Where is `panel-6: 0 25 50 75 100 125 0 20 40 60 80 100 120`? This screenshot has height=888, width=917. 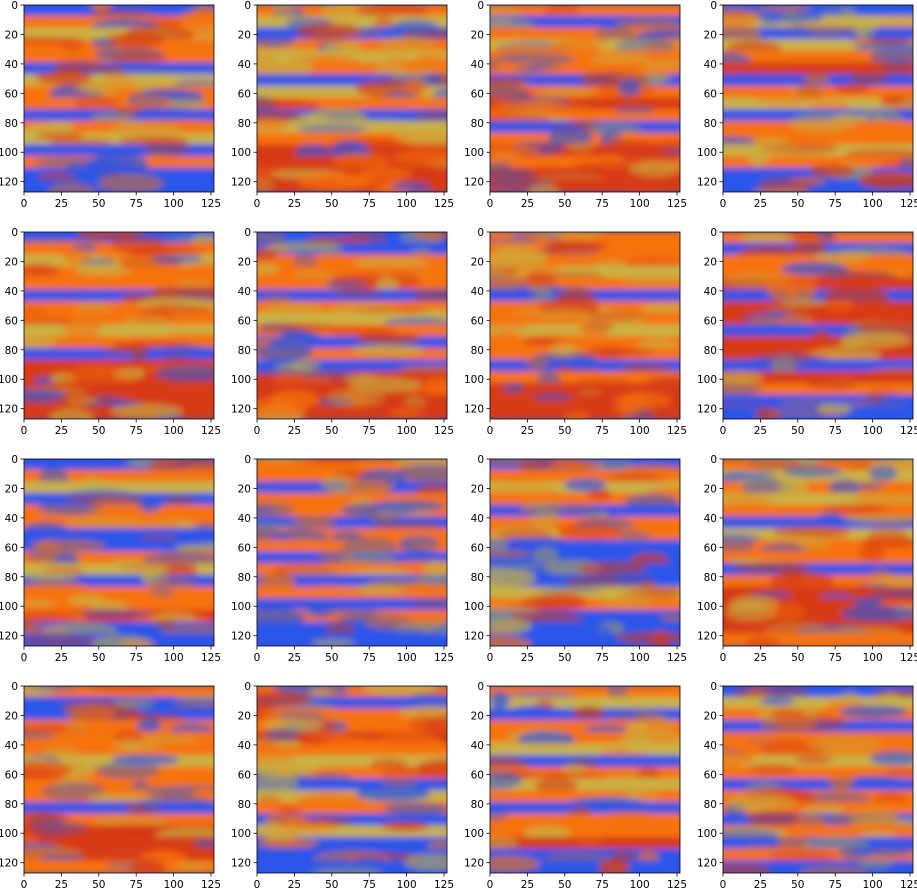 panel-6: 0 25 50 75 100 125 0 20 40 60 80 100 120 is located at coordinates (342, 332).